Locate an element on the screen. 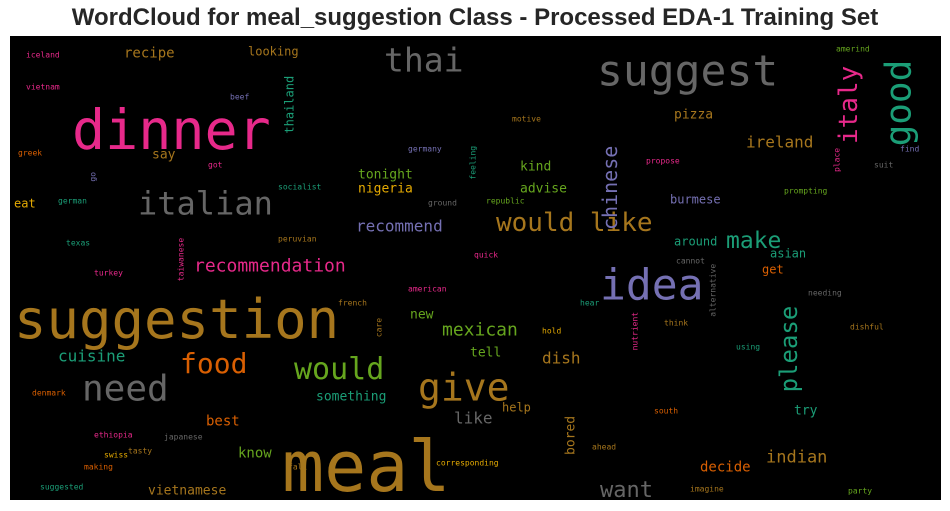 The image size is (950, 511). word-something: something is located at coordinates (351, 396).